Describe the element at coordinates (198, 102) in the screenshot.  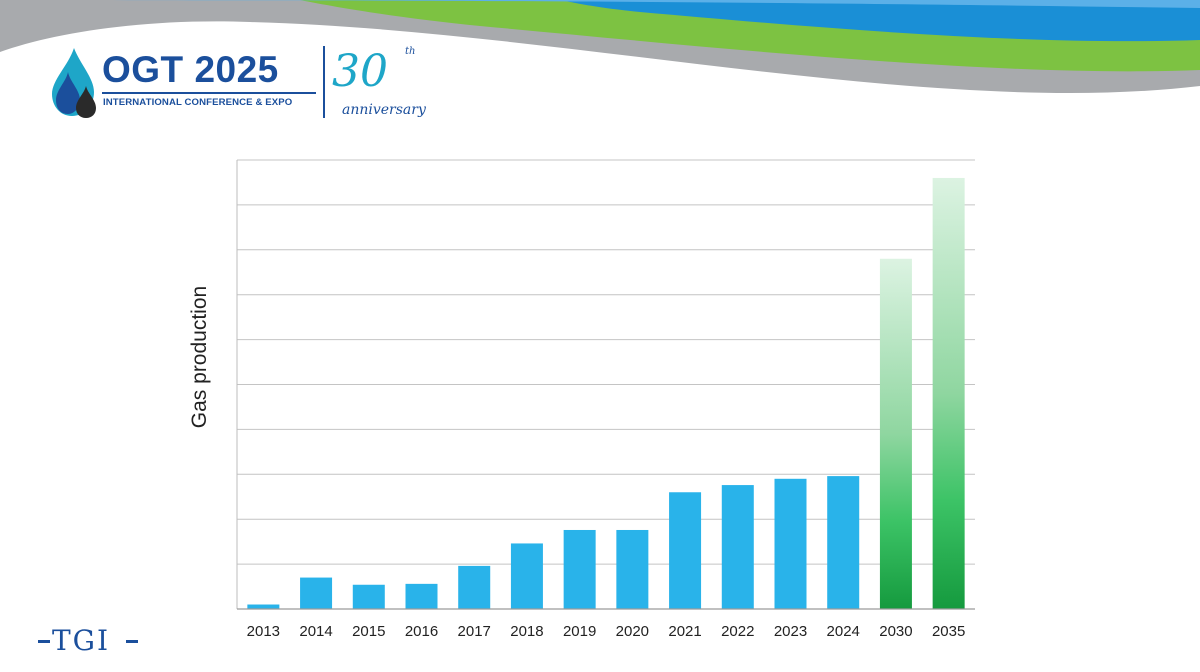
I see `logo-subtitle: INTERNATIONAL CONFERENCE & EXPO` at that location.